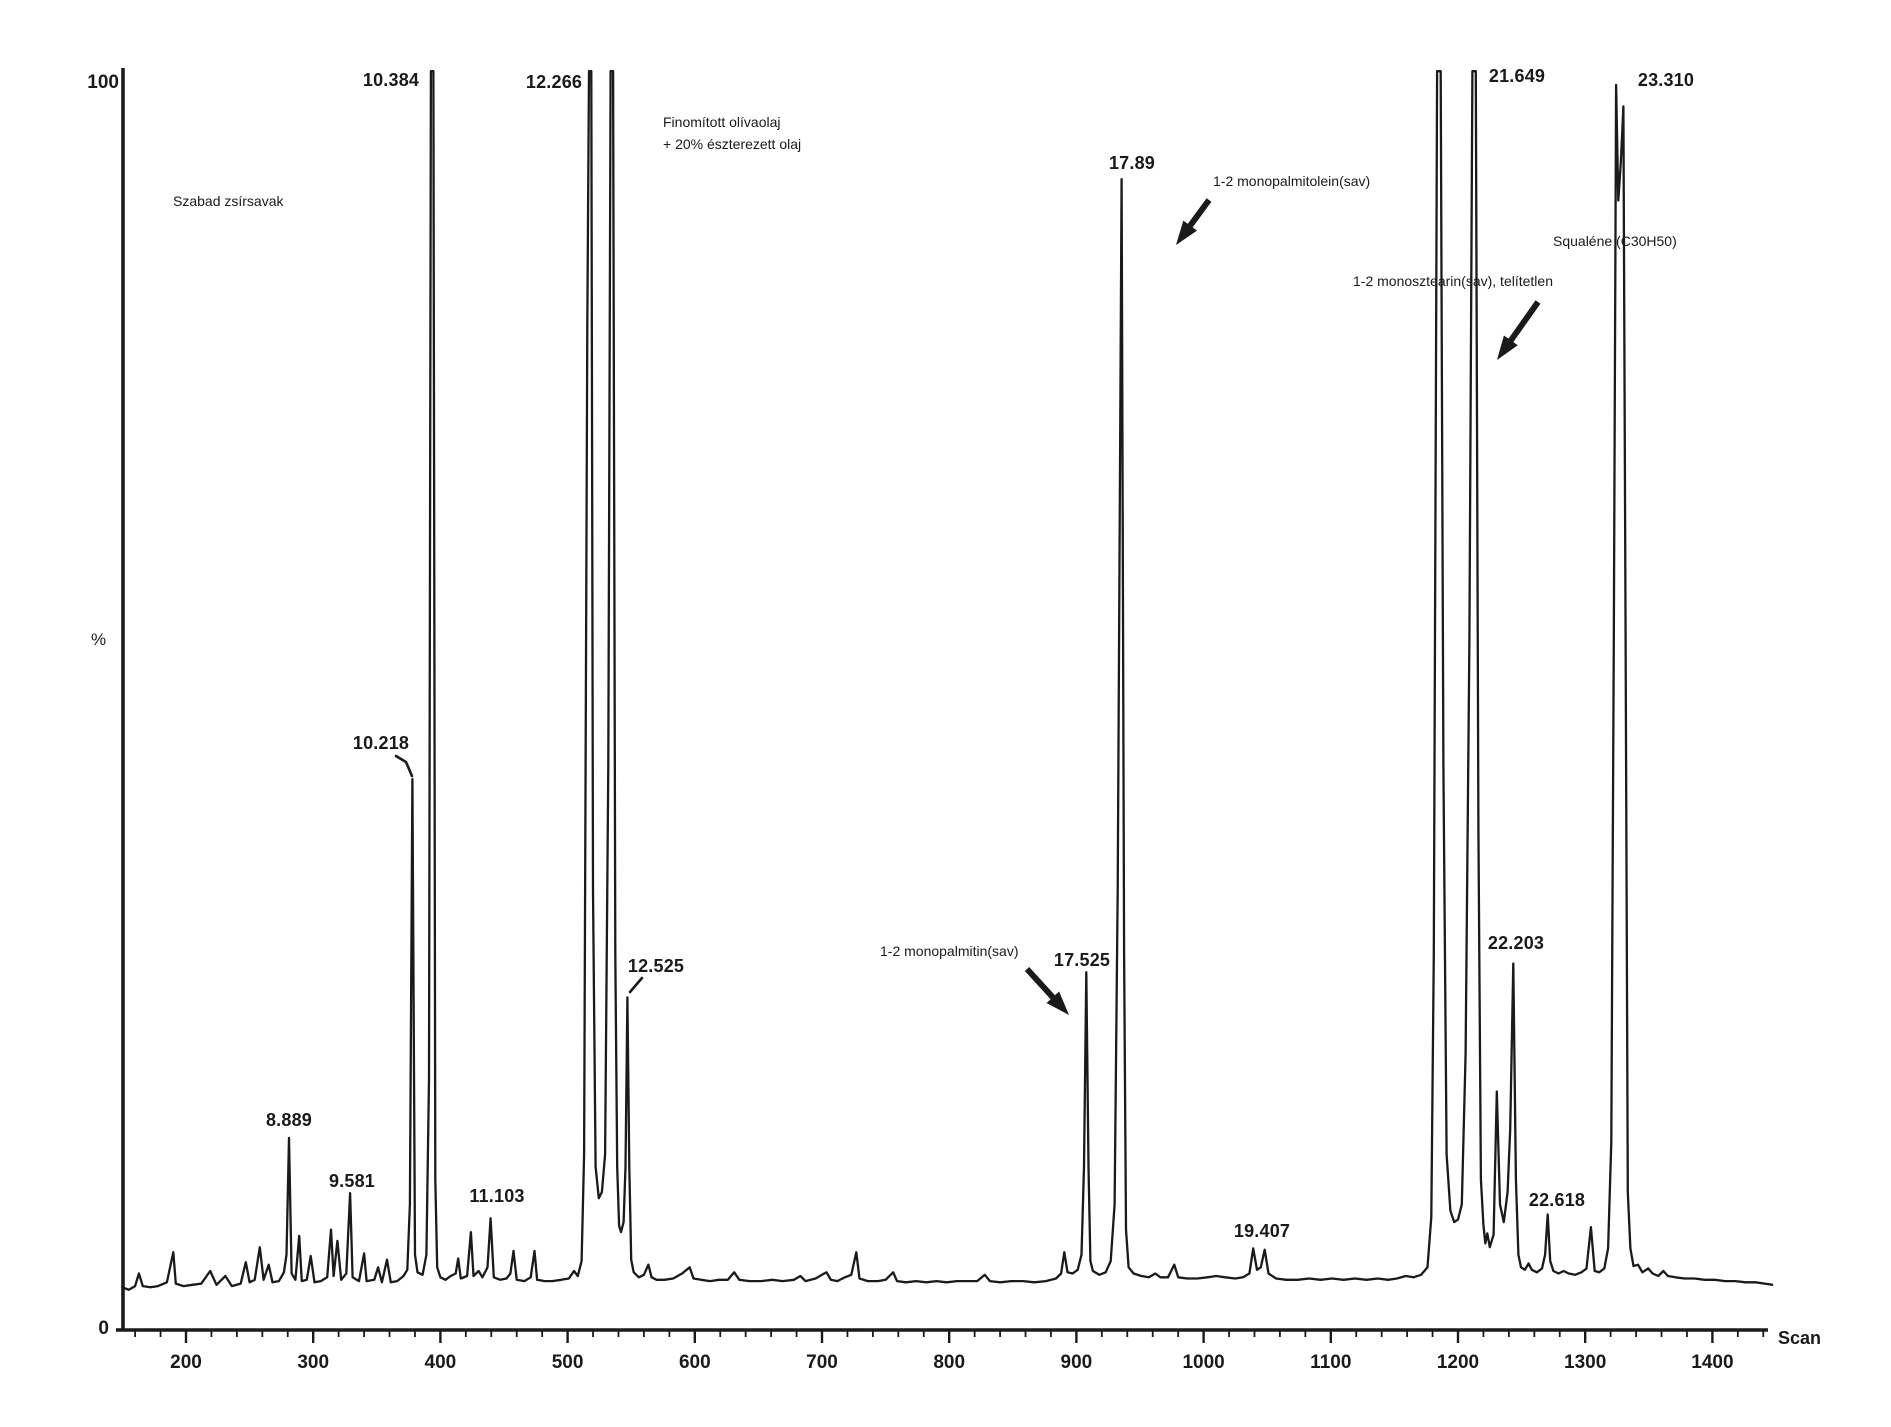  What do you see at coordinates (381, 743) in the screenshot?
I see `peak-label: 10.218` at bounding box center [381, 743].